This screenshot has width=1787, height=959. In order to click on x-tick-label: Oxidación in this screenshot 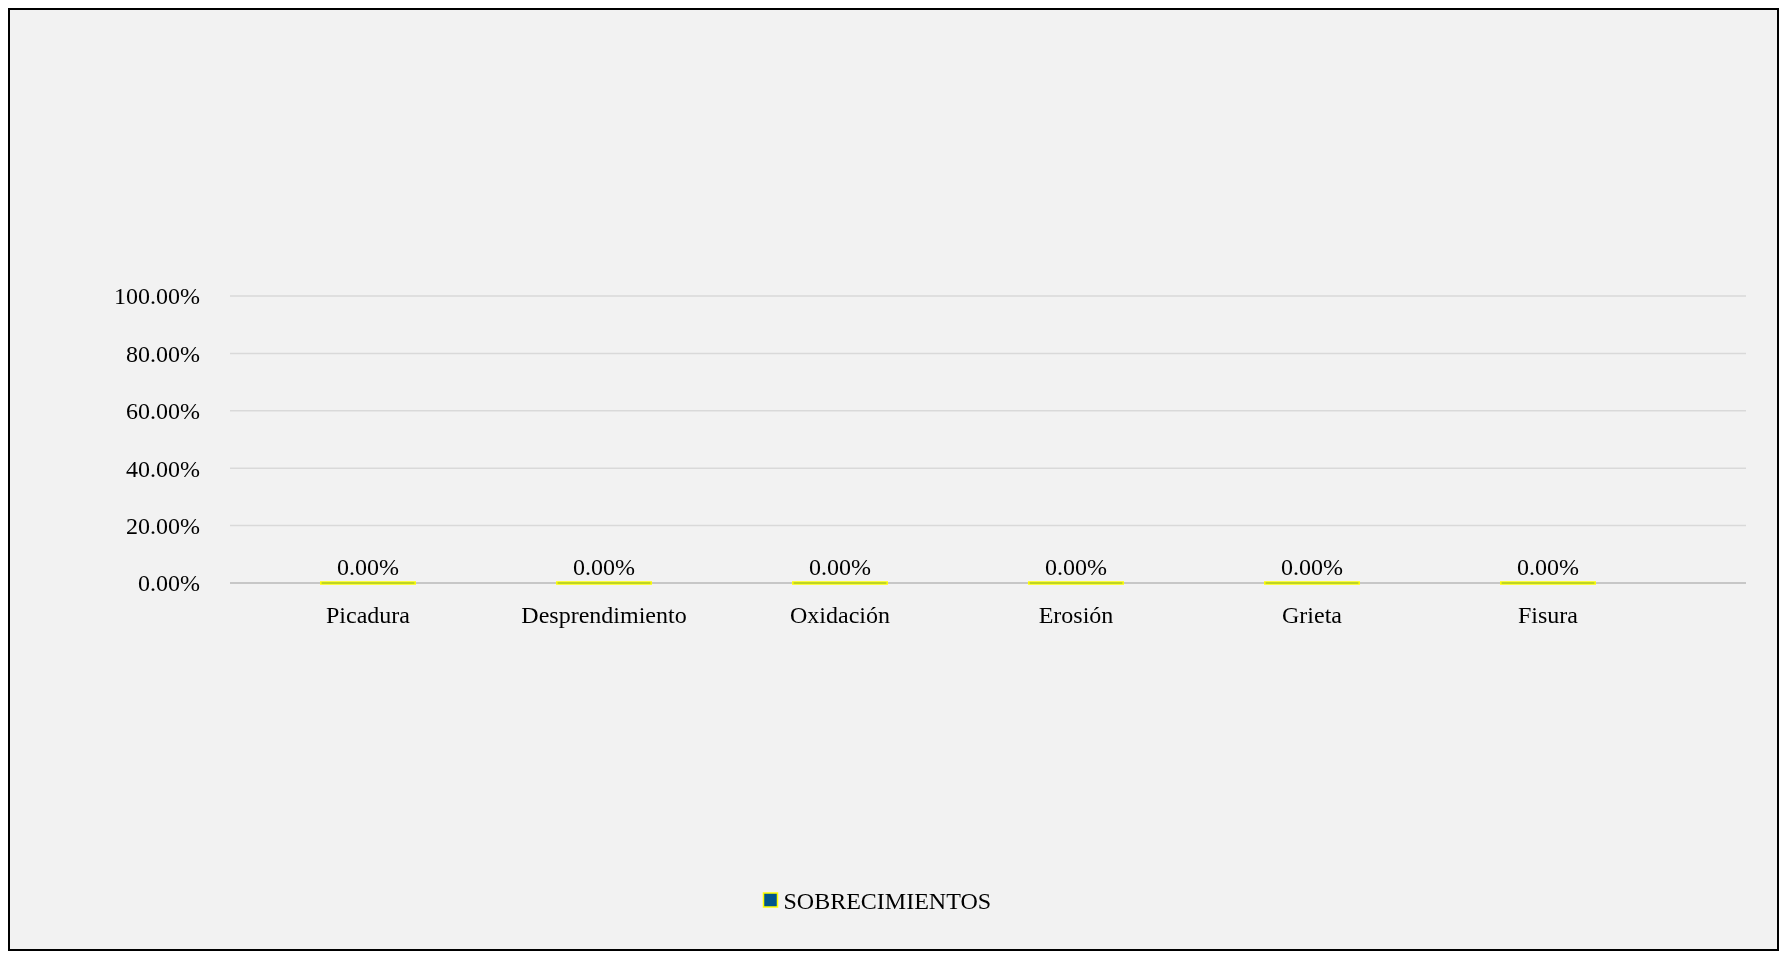, I will do `click(840, 615)`.